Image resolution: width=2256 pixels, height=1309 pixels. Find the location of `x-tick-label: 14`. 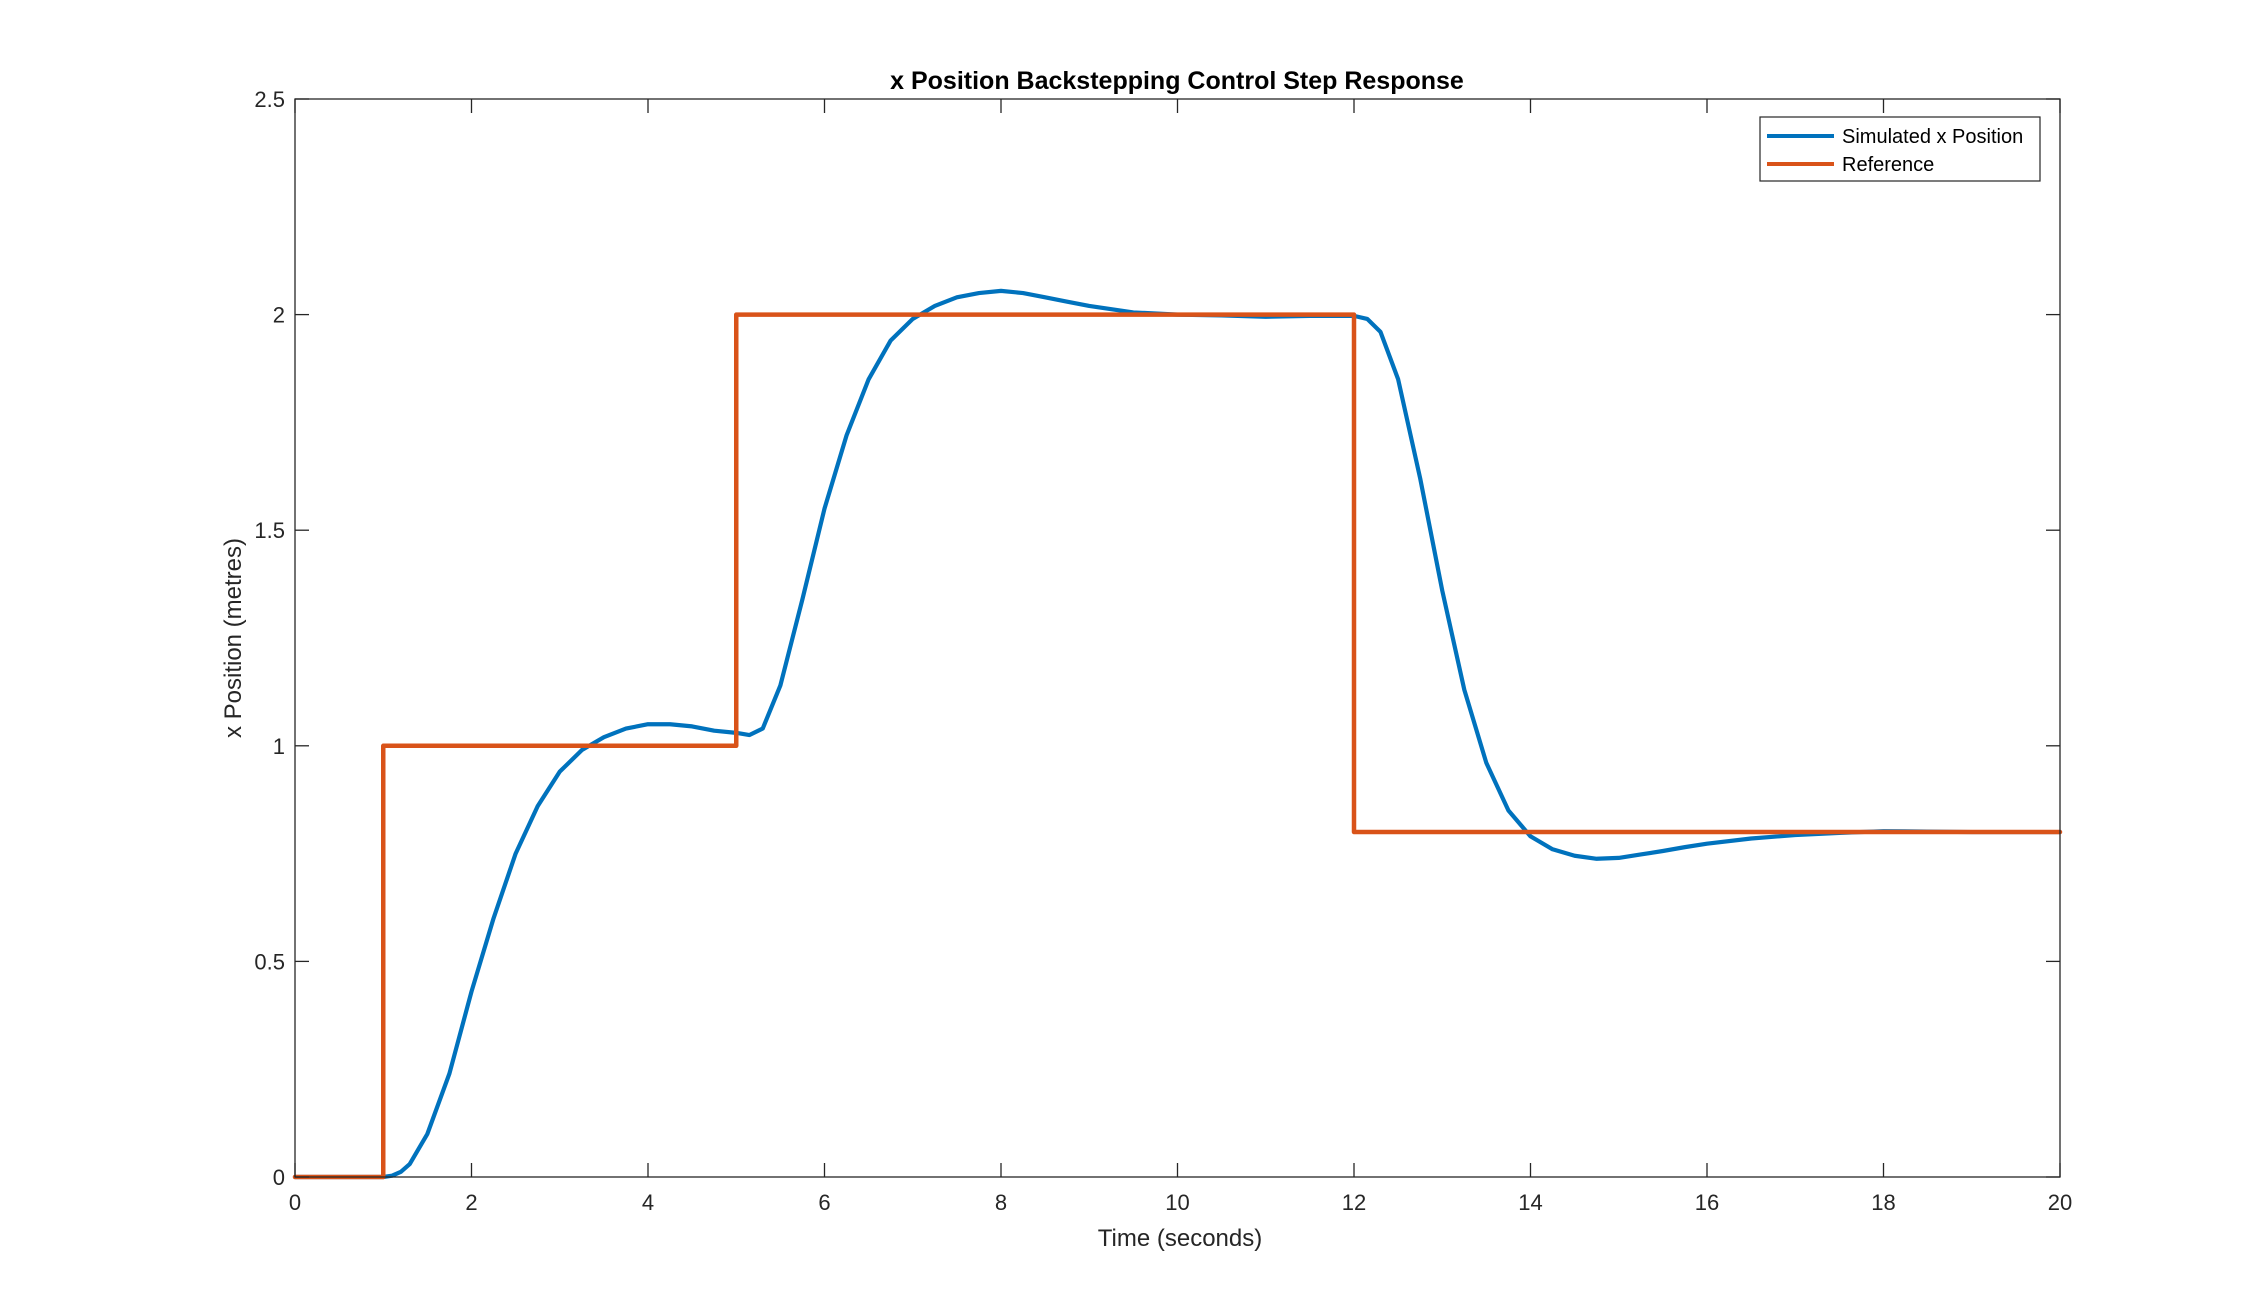

x-tick-label: 14 is located at coordinates (1530, 1202).